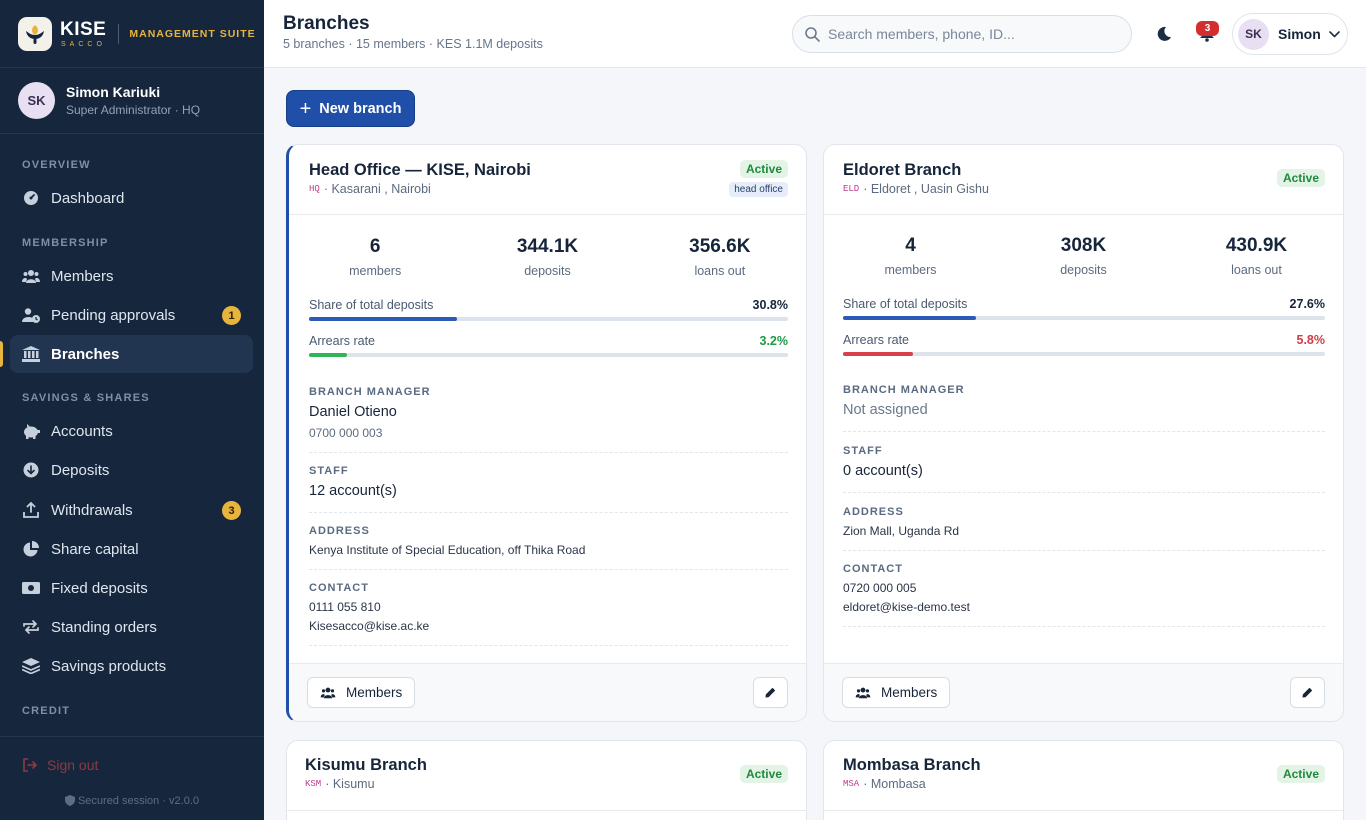  What do you see at coordinates (547, 257) in the screenshot?
I see `branch-stats: 6 members 344.1K deposits 356.6K loans out` at bounding box center [547, 257].